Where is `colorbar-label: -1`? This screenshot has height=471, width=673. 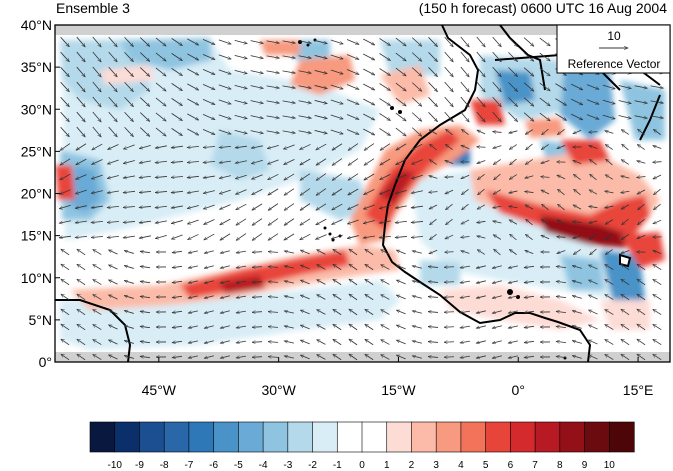
colorbar-label: -1 is located at coordinates (337, 465).